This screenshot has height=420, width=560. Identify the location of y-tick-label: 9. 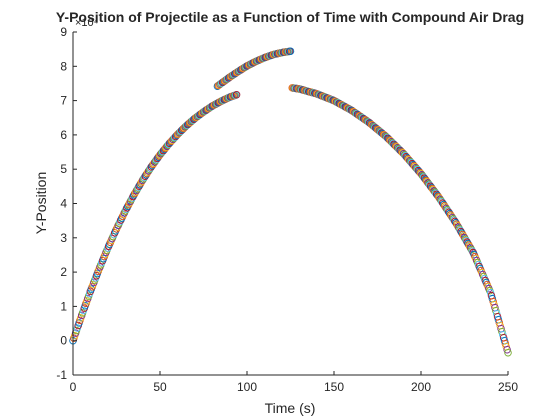
(63, 32).